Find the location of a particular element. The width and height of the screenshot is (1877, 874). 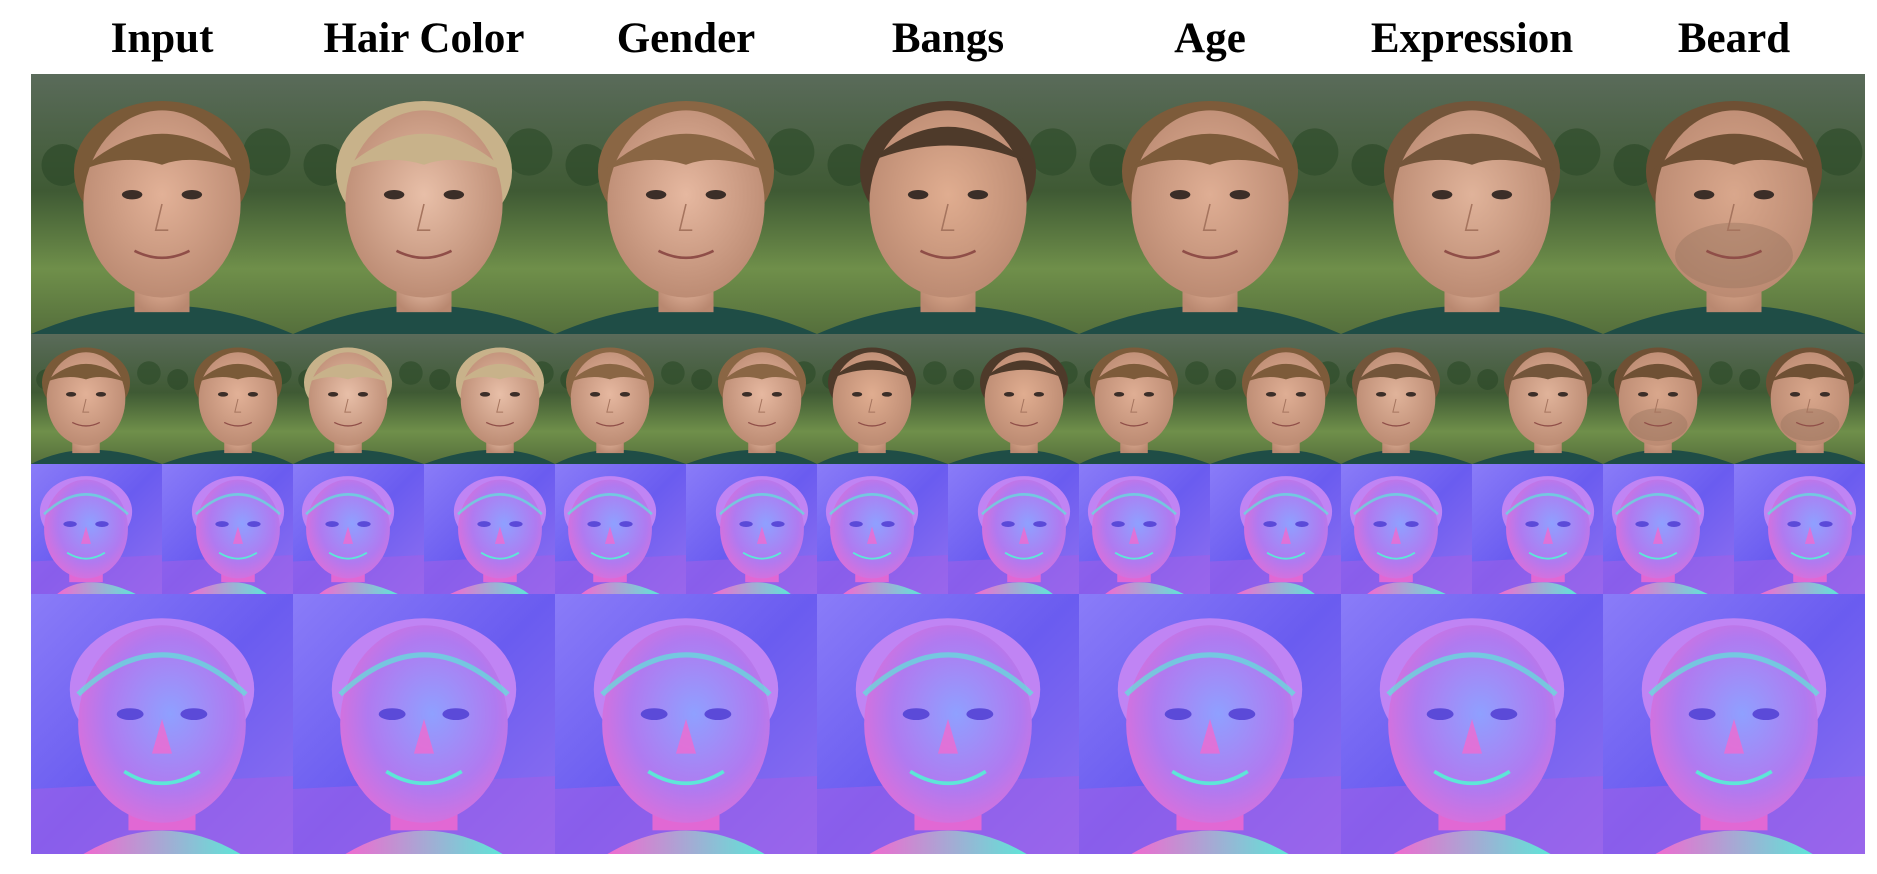

column-label: Gender is located at coordinates (686, 38).